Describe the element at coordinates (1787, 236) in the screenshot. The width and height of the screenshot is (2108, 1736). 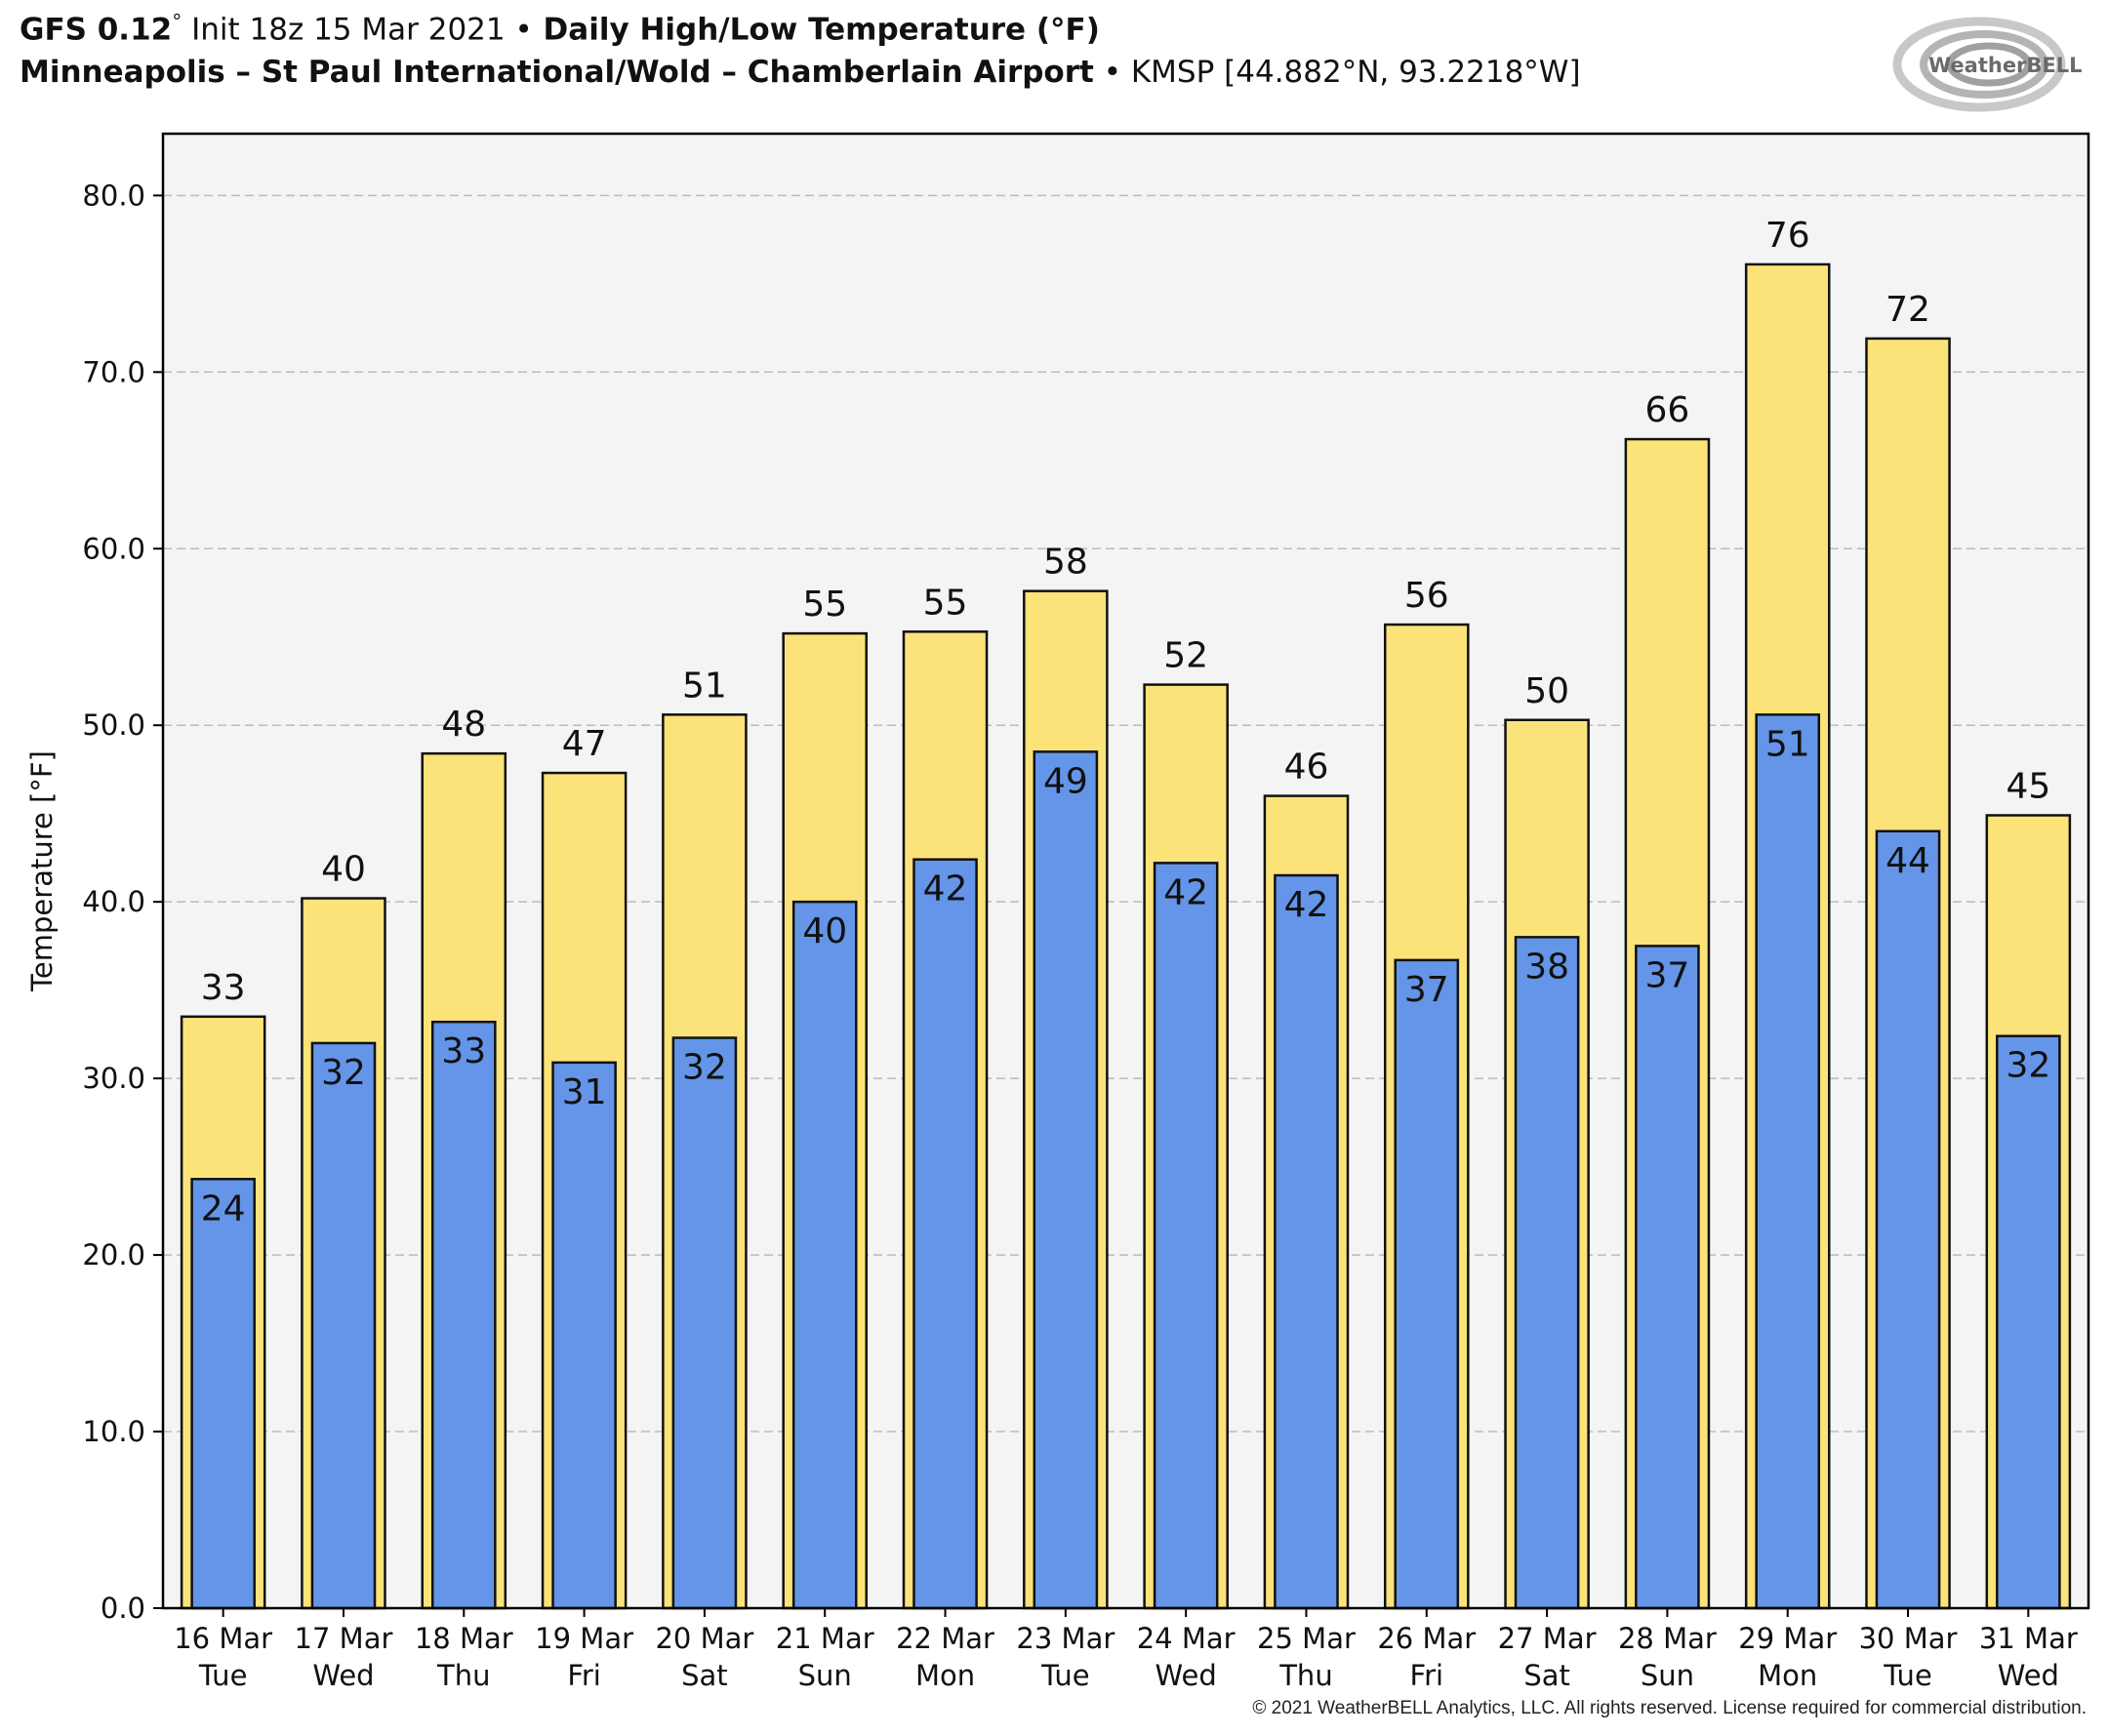
I see `high-temp-label: 76` at that location.